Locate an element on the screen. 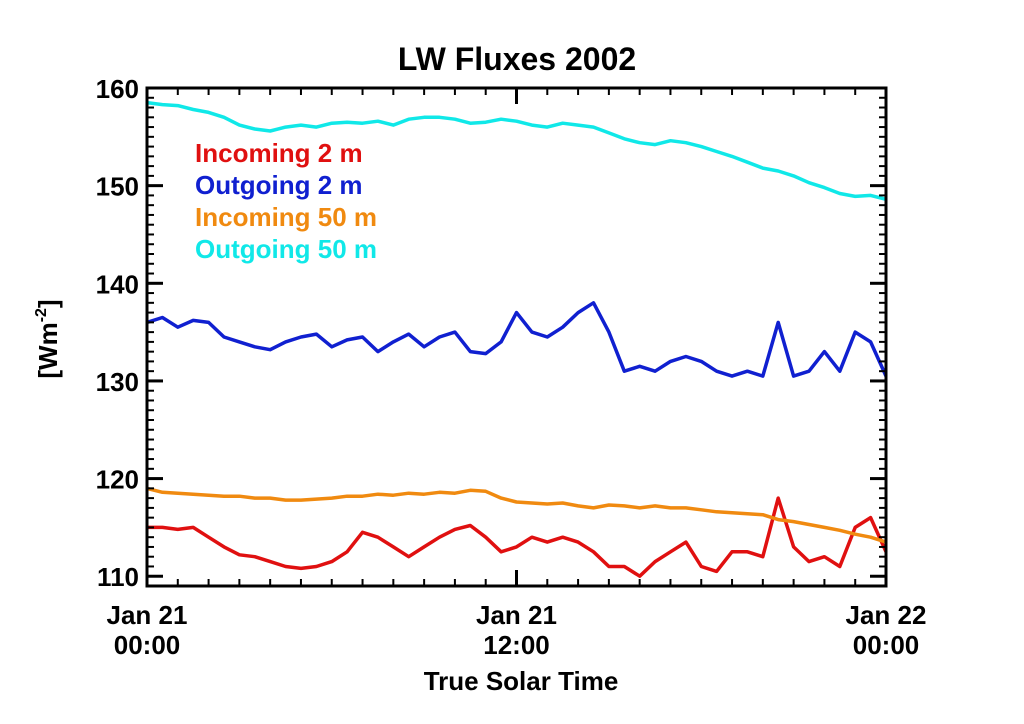  y-tick-label: 140 is located at coordinates (117, 284).